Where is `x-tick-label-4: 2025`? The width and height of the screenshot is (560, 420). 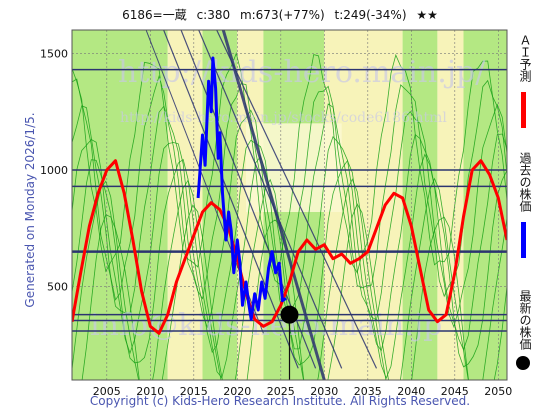
x-tick-label-4: 2025 is located at coordinates (281, 391).